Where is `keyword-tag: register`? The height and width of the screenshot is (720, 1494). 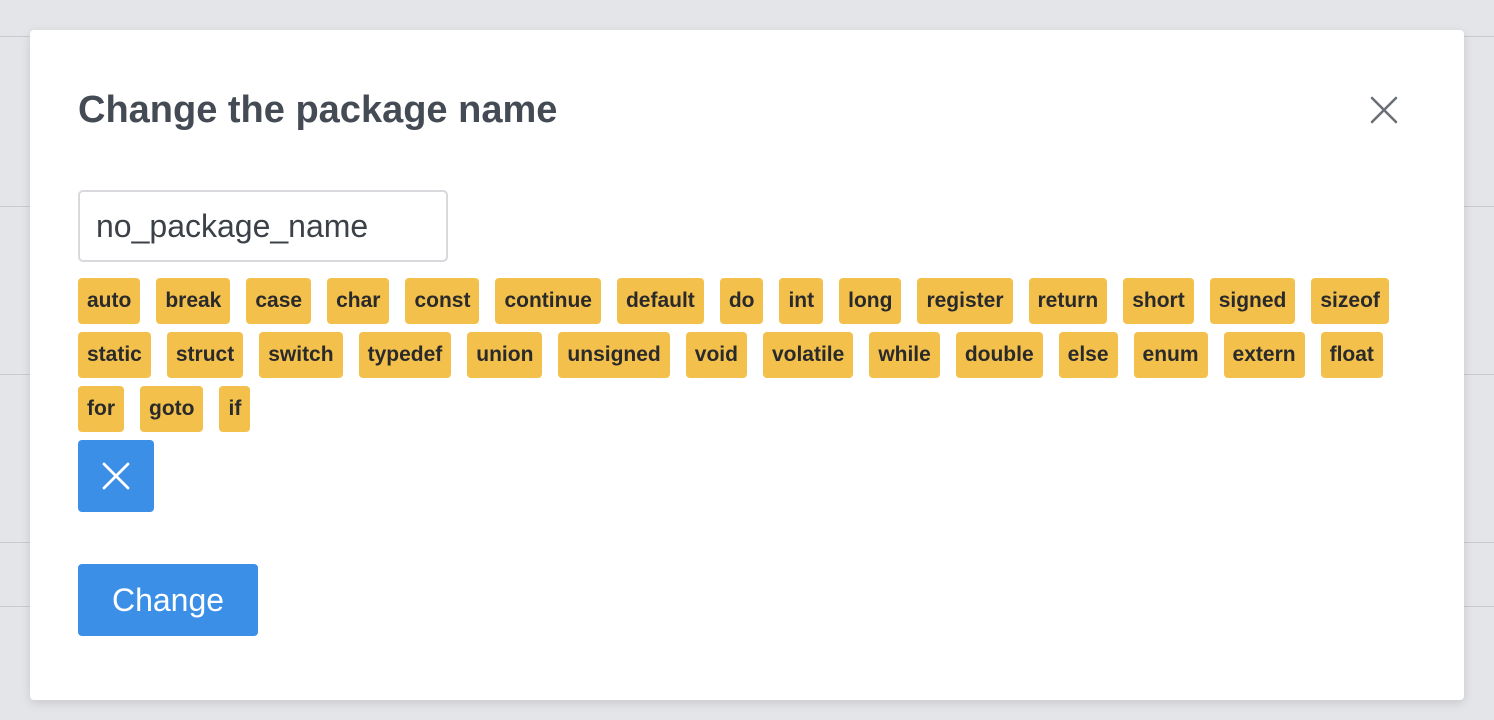
keyword-tag: register is located at coordinates (965, 301).